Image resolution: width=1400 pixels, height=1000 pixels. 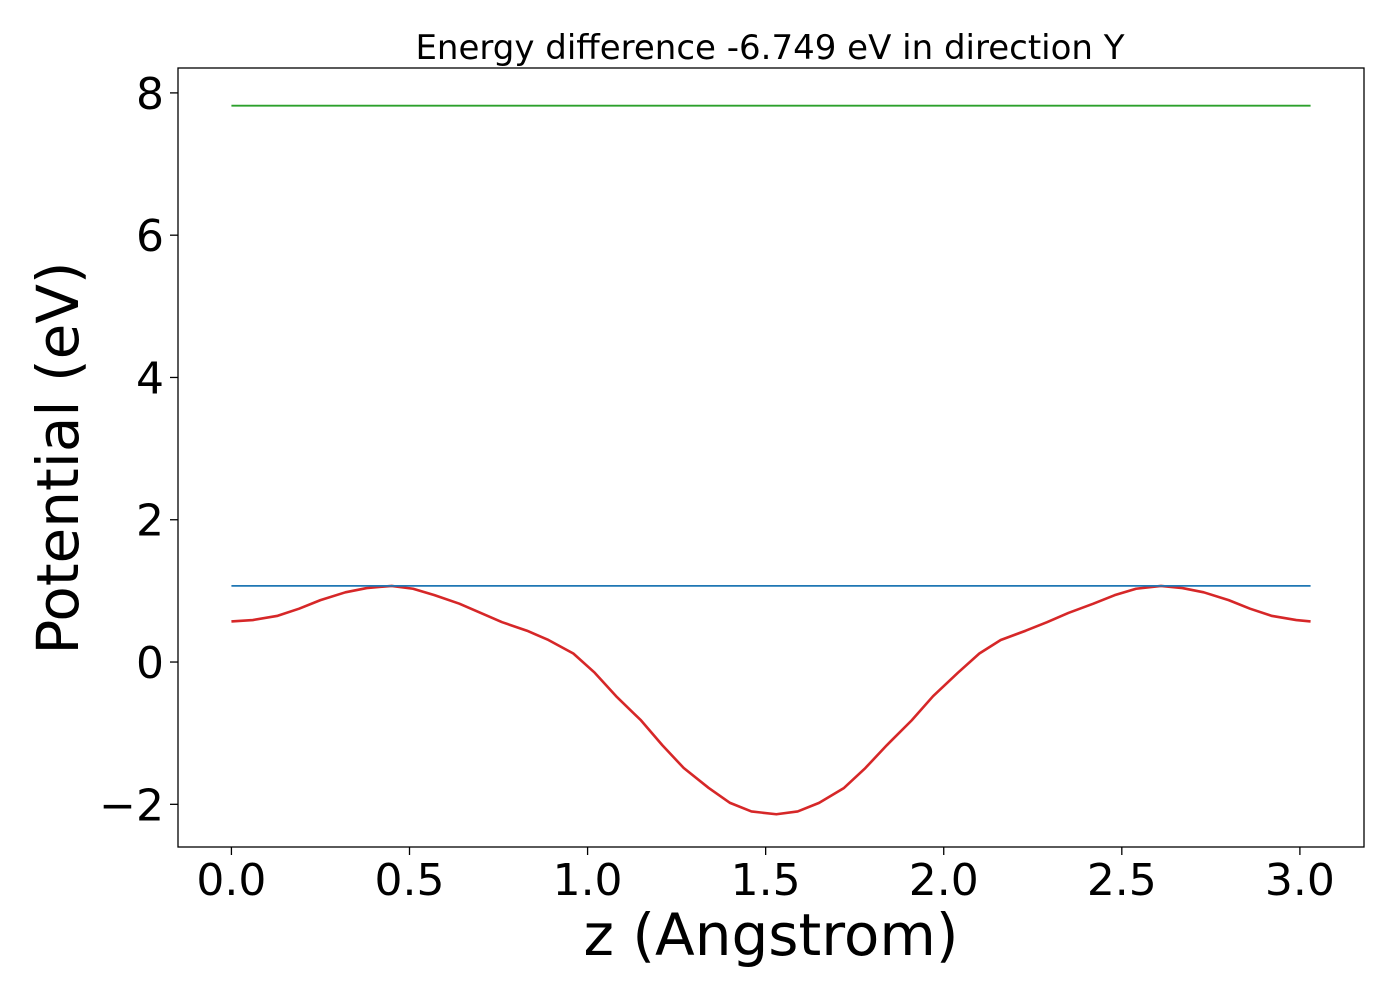 What do you see at coordinates (150, 236) in the screenshot?
I see `y-tick-label: 6` at bounding box center [150, 236].